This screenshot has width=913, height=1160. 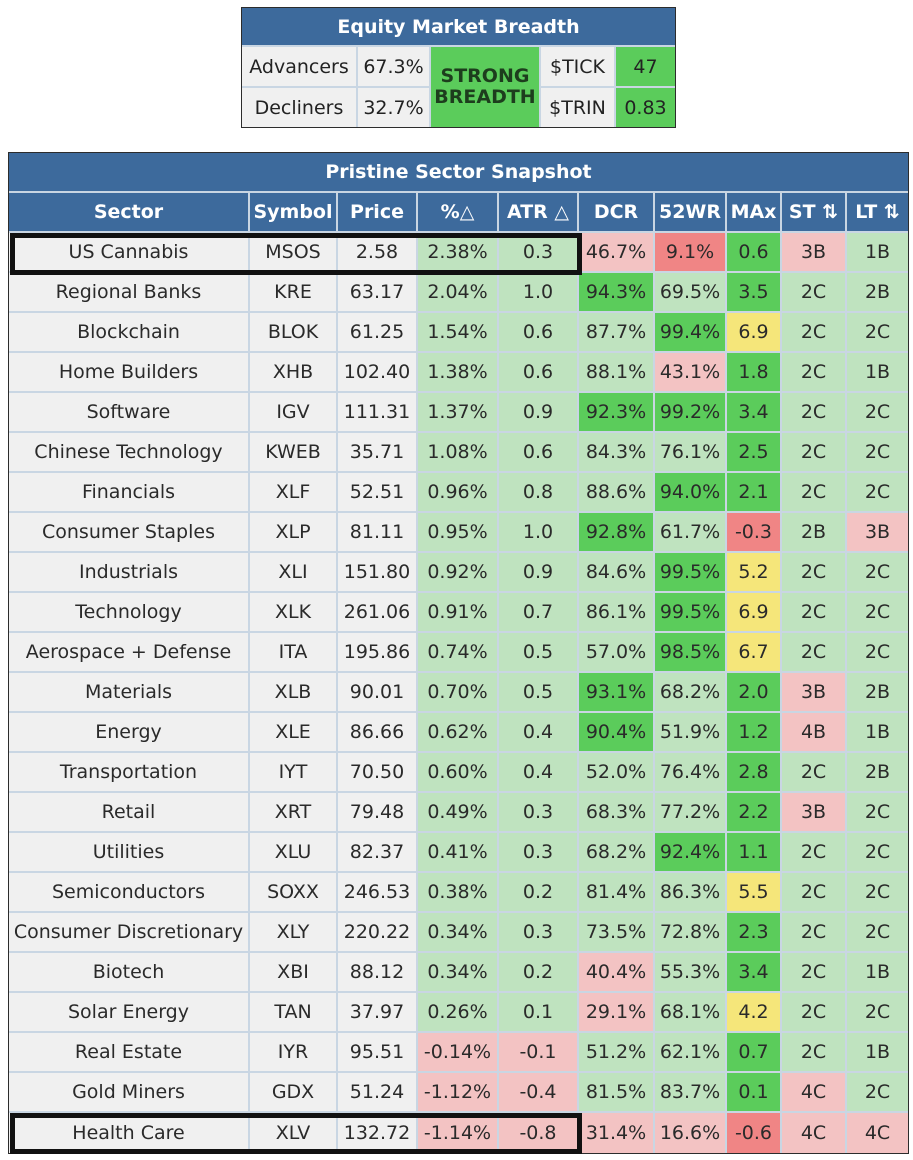 What do you see at coordinates (378, 413) in the screenshot?
I see `cell-price: 111.31` at bounding box center [378, 413].